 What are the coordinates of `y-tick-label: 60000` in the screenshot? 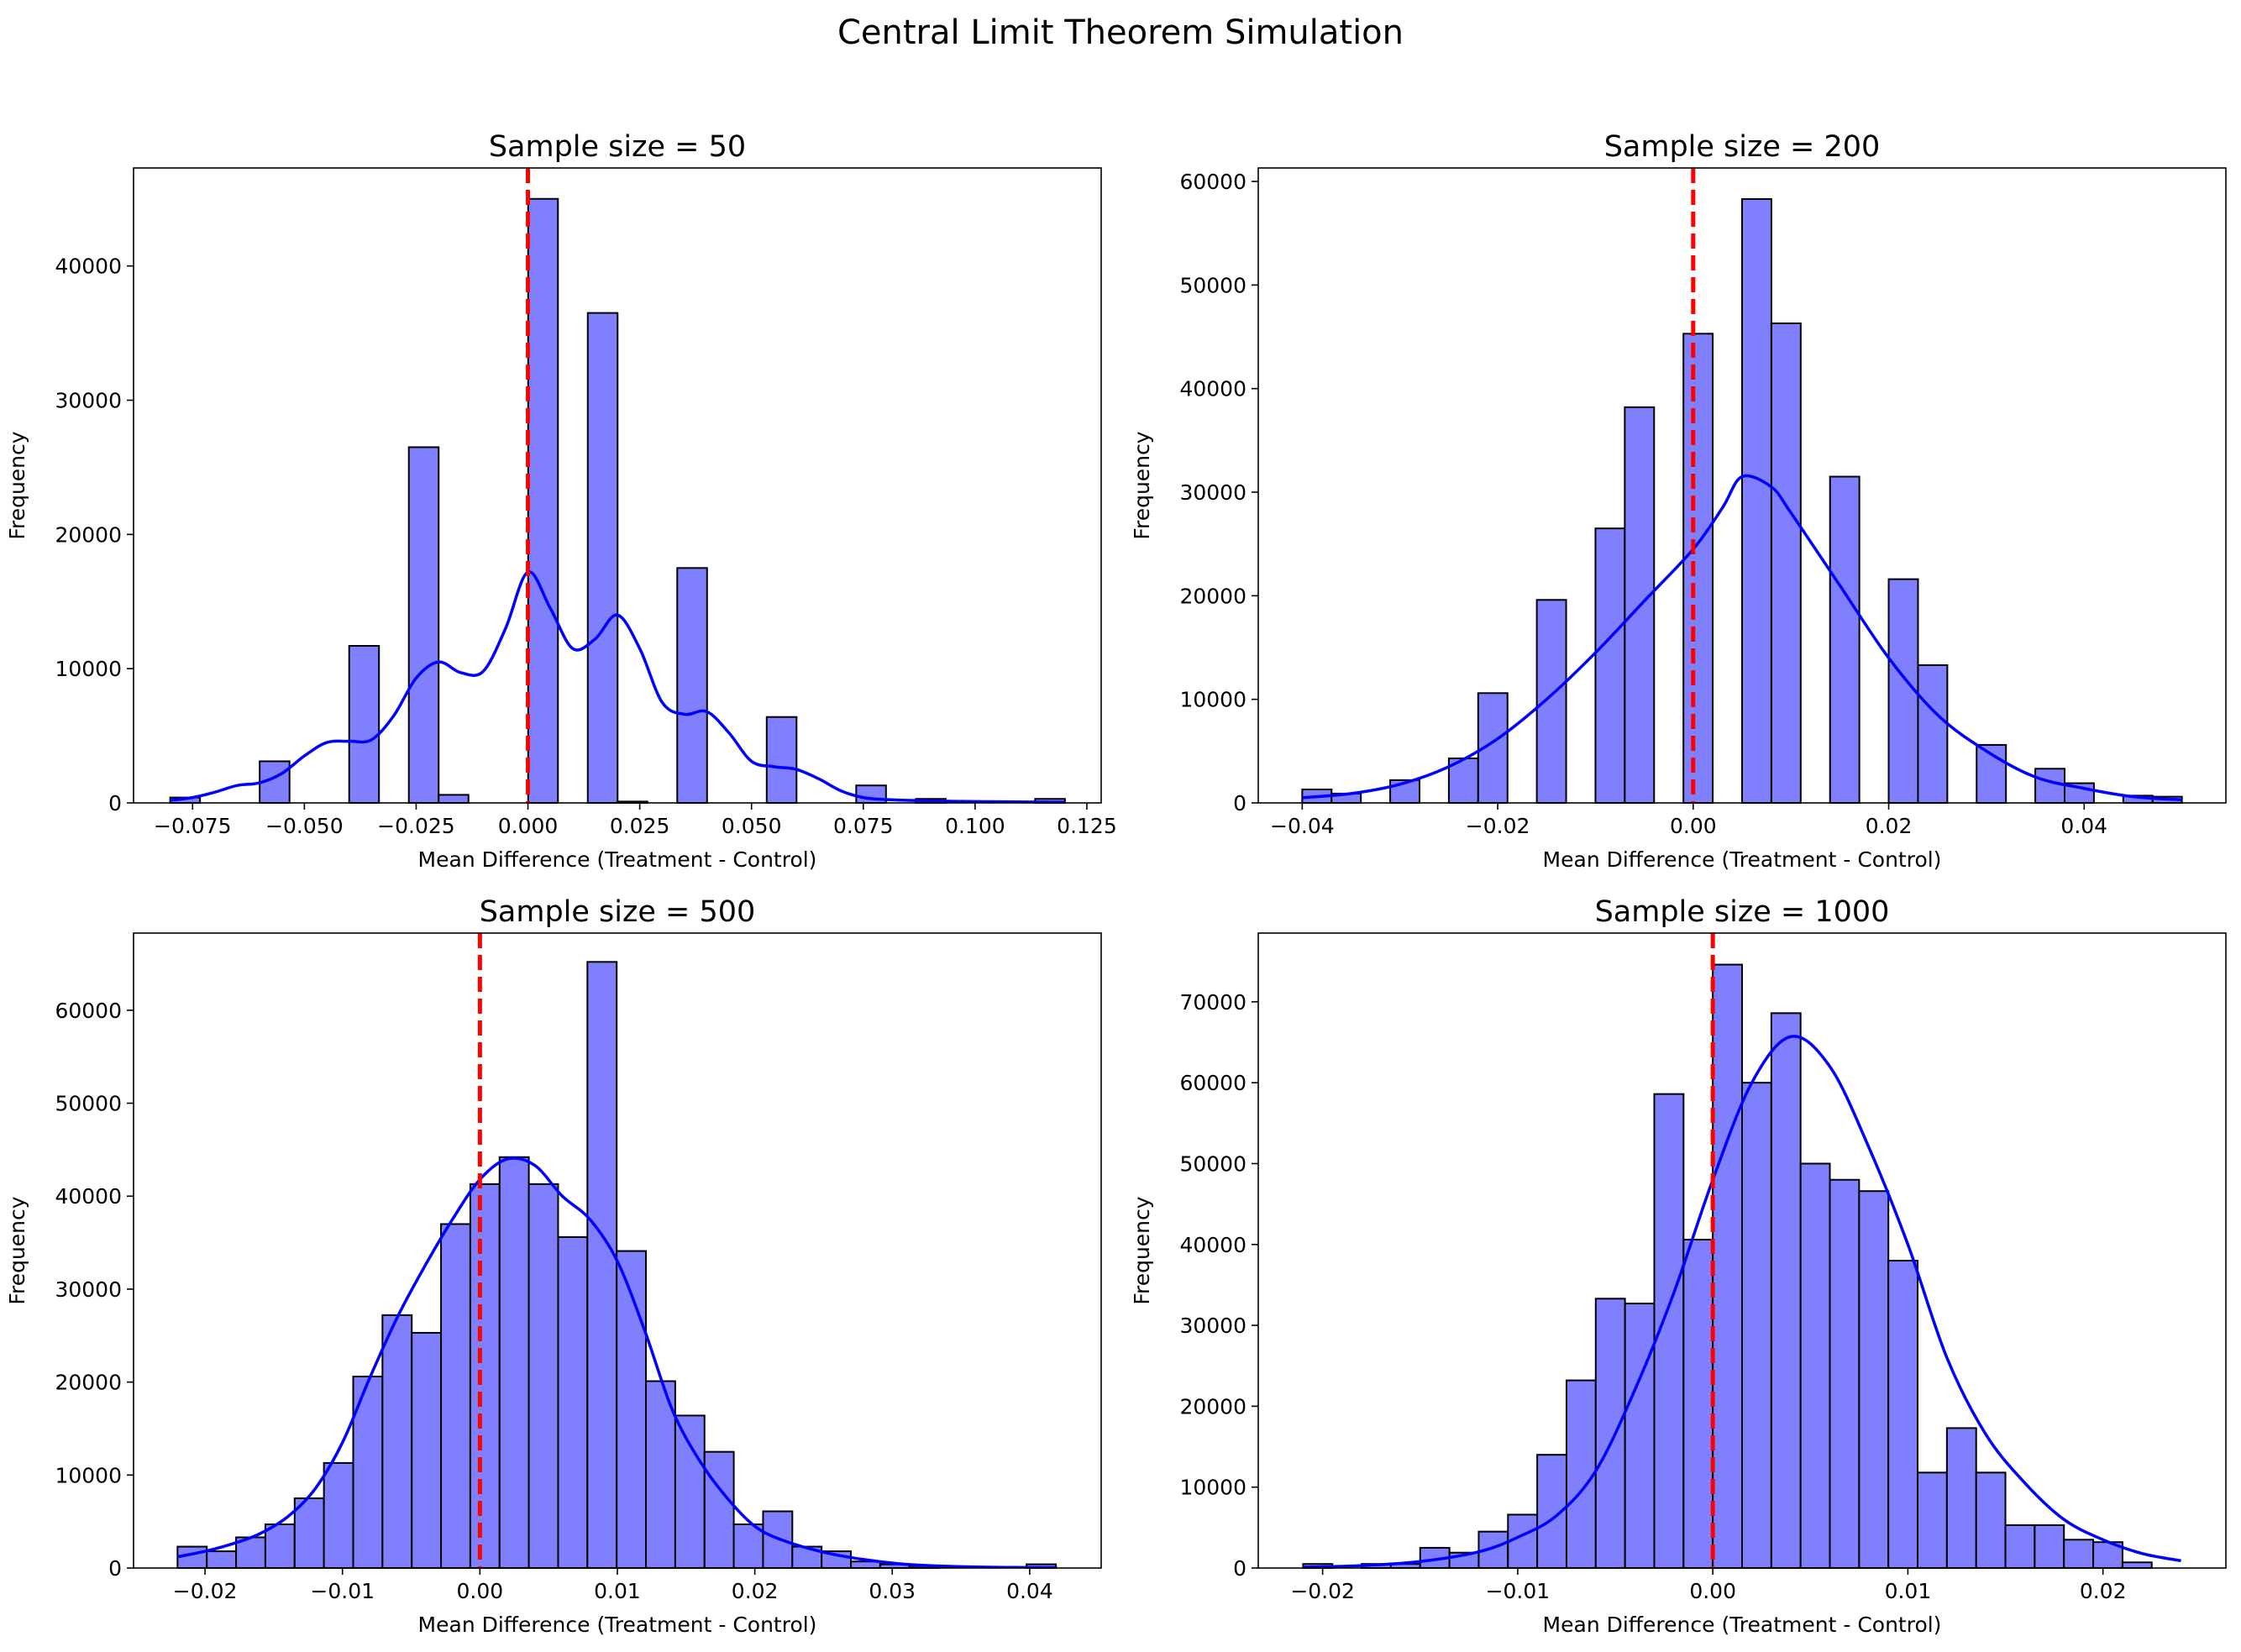 It's located at (88, 1011).